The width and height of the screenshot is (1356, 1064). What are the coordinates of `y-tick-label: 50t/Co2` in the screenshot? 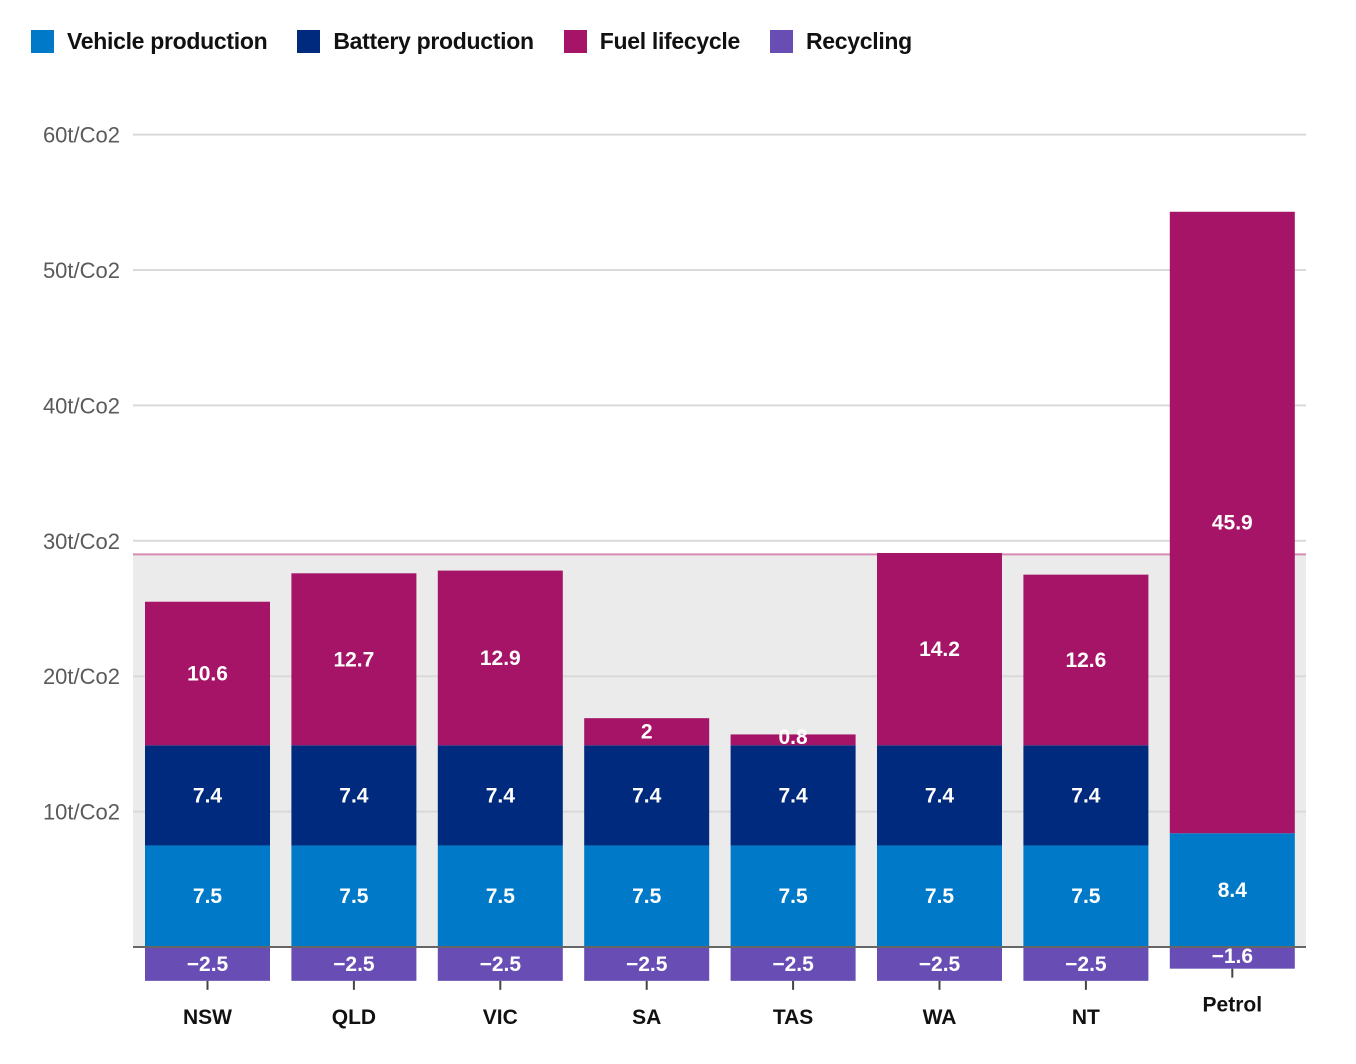 It's located at (81, 270).